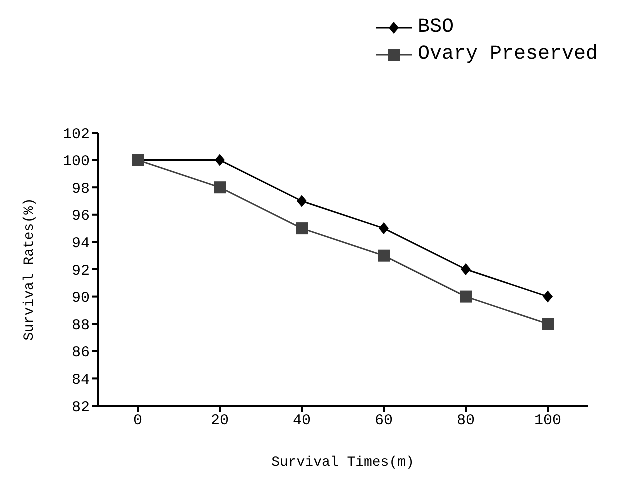 Image resolution: width=619 pixels, height=495 pixels. I want to click on y-tick-label: 90, so click(81, 299).